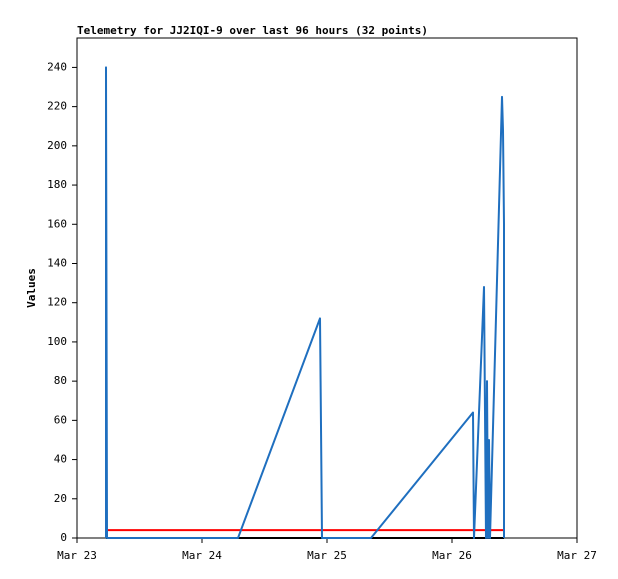 This screenshot has width=618, height=579. I want to click on y-tick-label: 40, so click(60, 459).